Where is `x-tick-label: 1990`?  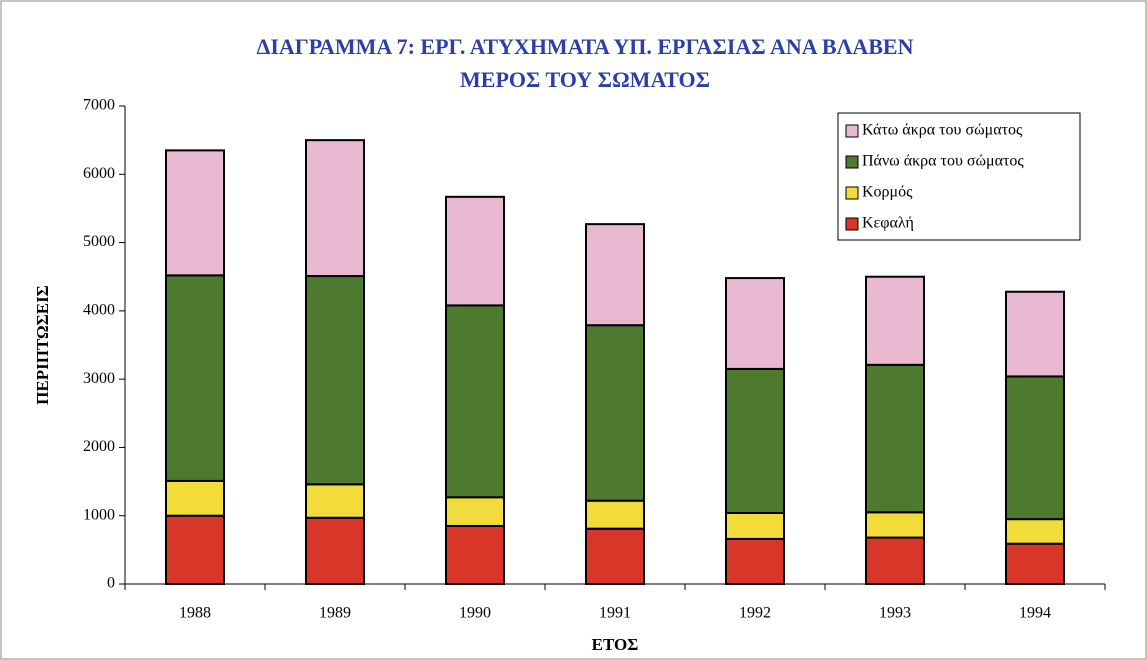 x-tick-label: 1990 is located at coordinates (475, 613).